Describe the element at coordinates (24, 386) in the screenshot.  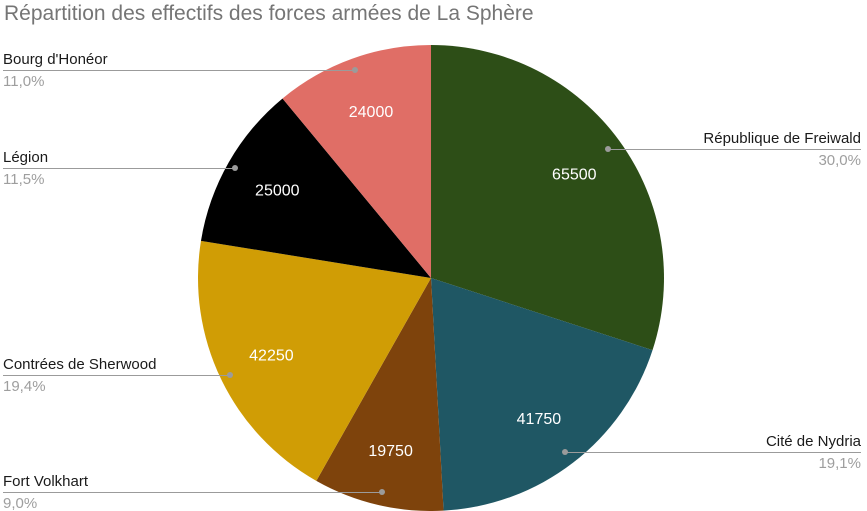
I see `slice-percent: 19,4%` at that location.